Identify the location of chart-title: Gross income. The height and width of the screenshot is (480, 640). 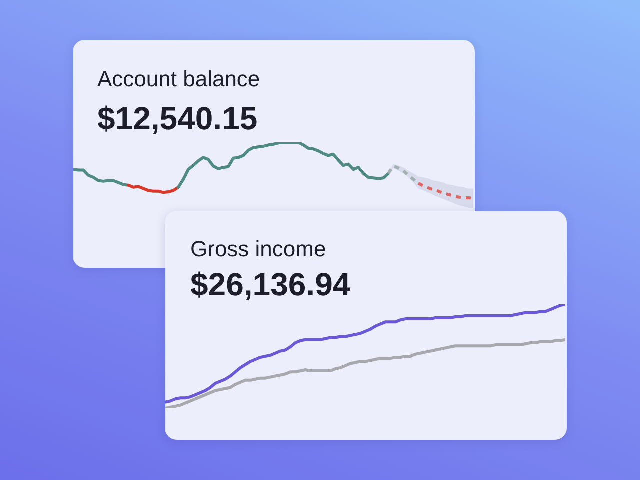
(258, 249).